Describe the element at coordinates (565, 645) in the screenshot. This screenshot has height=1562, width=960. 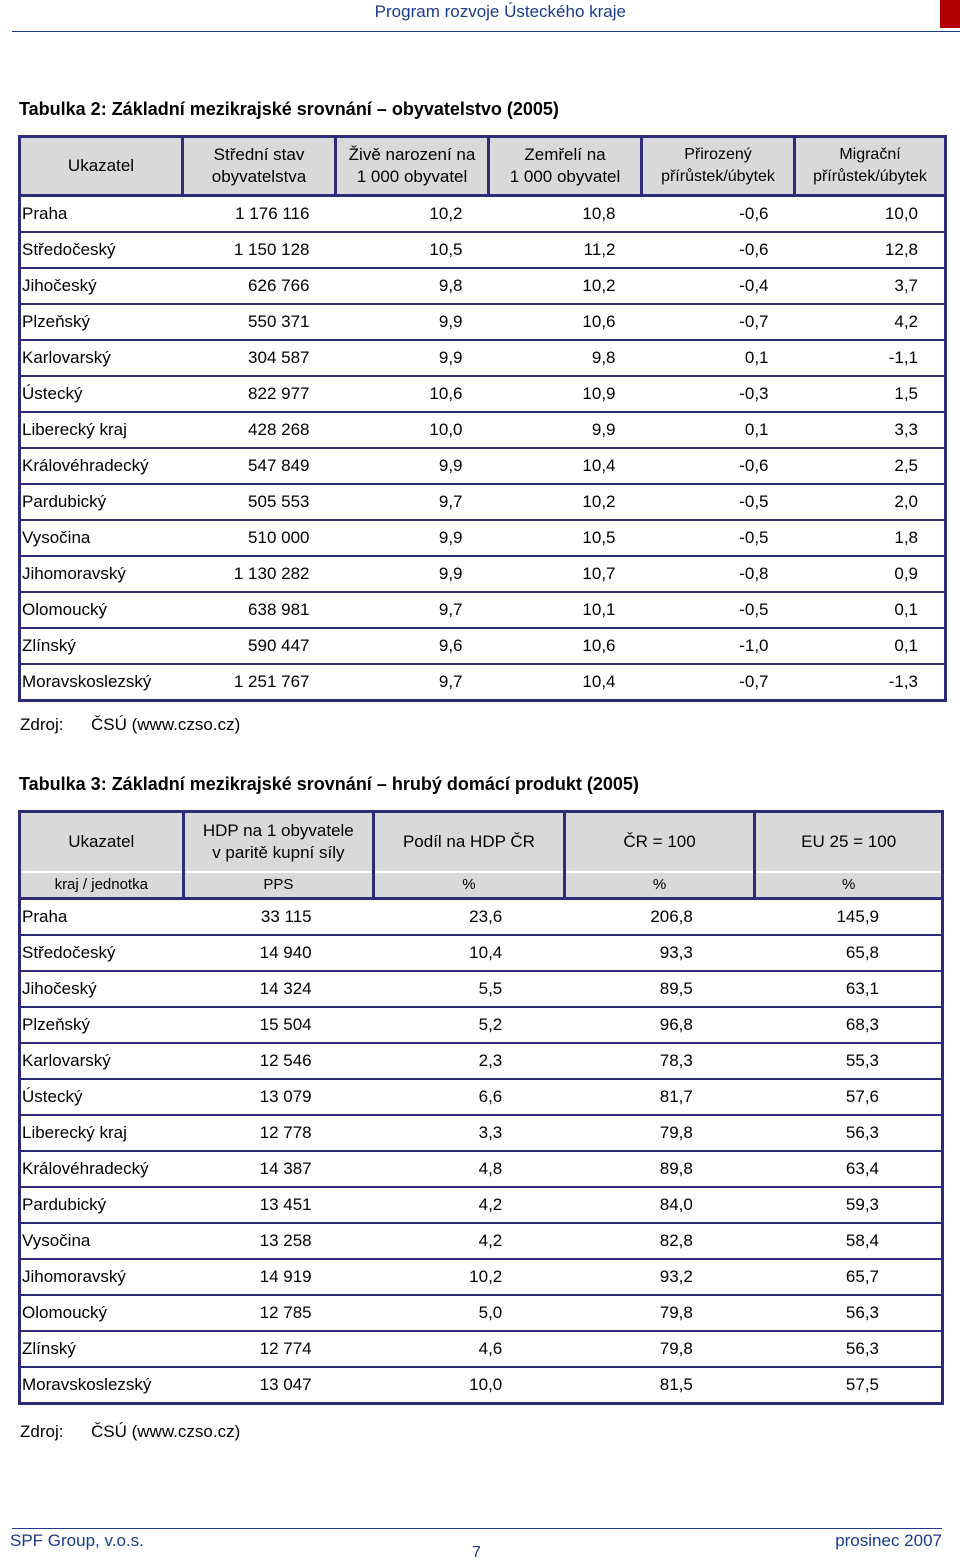
I see `value-cell: 10,6` at that location.